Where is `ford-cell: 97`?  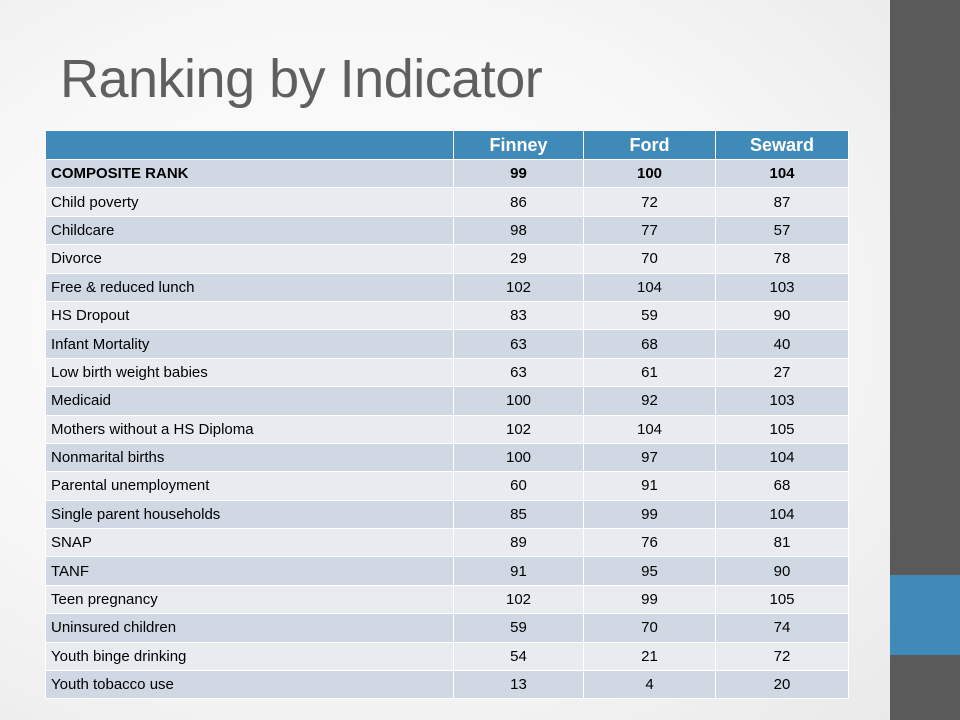
ford-cell: 97 is located at coordinates (649, 457).